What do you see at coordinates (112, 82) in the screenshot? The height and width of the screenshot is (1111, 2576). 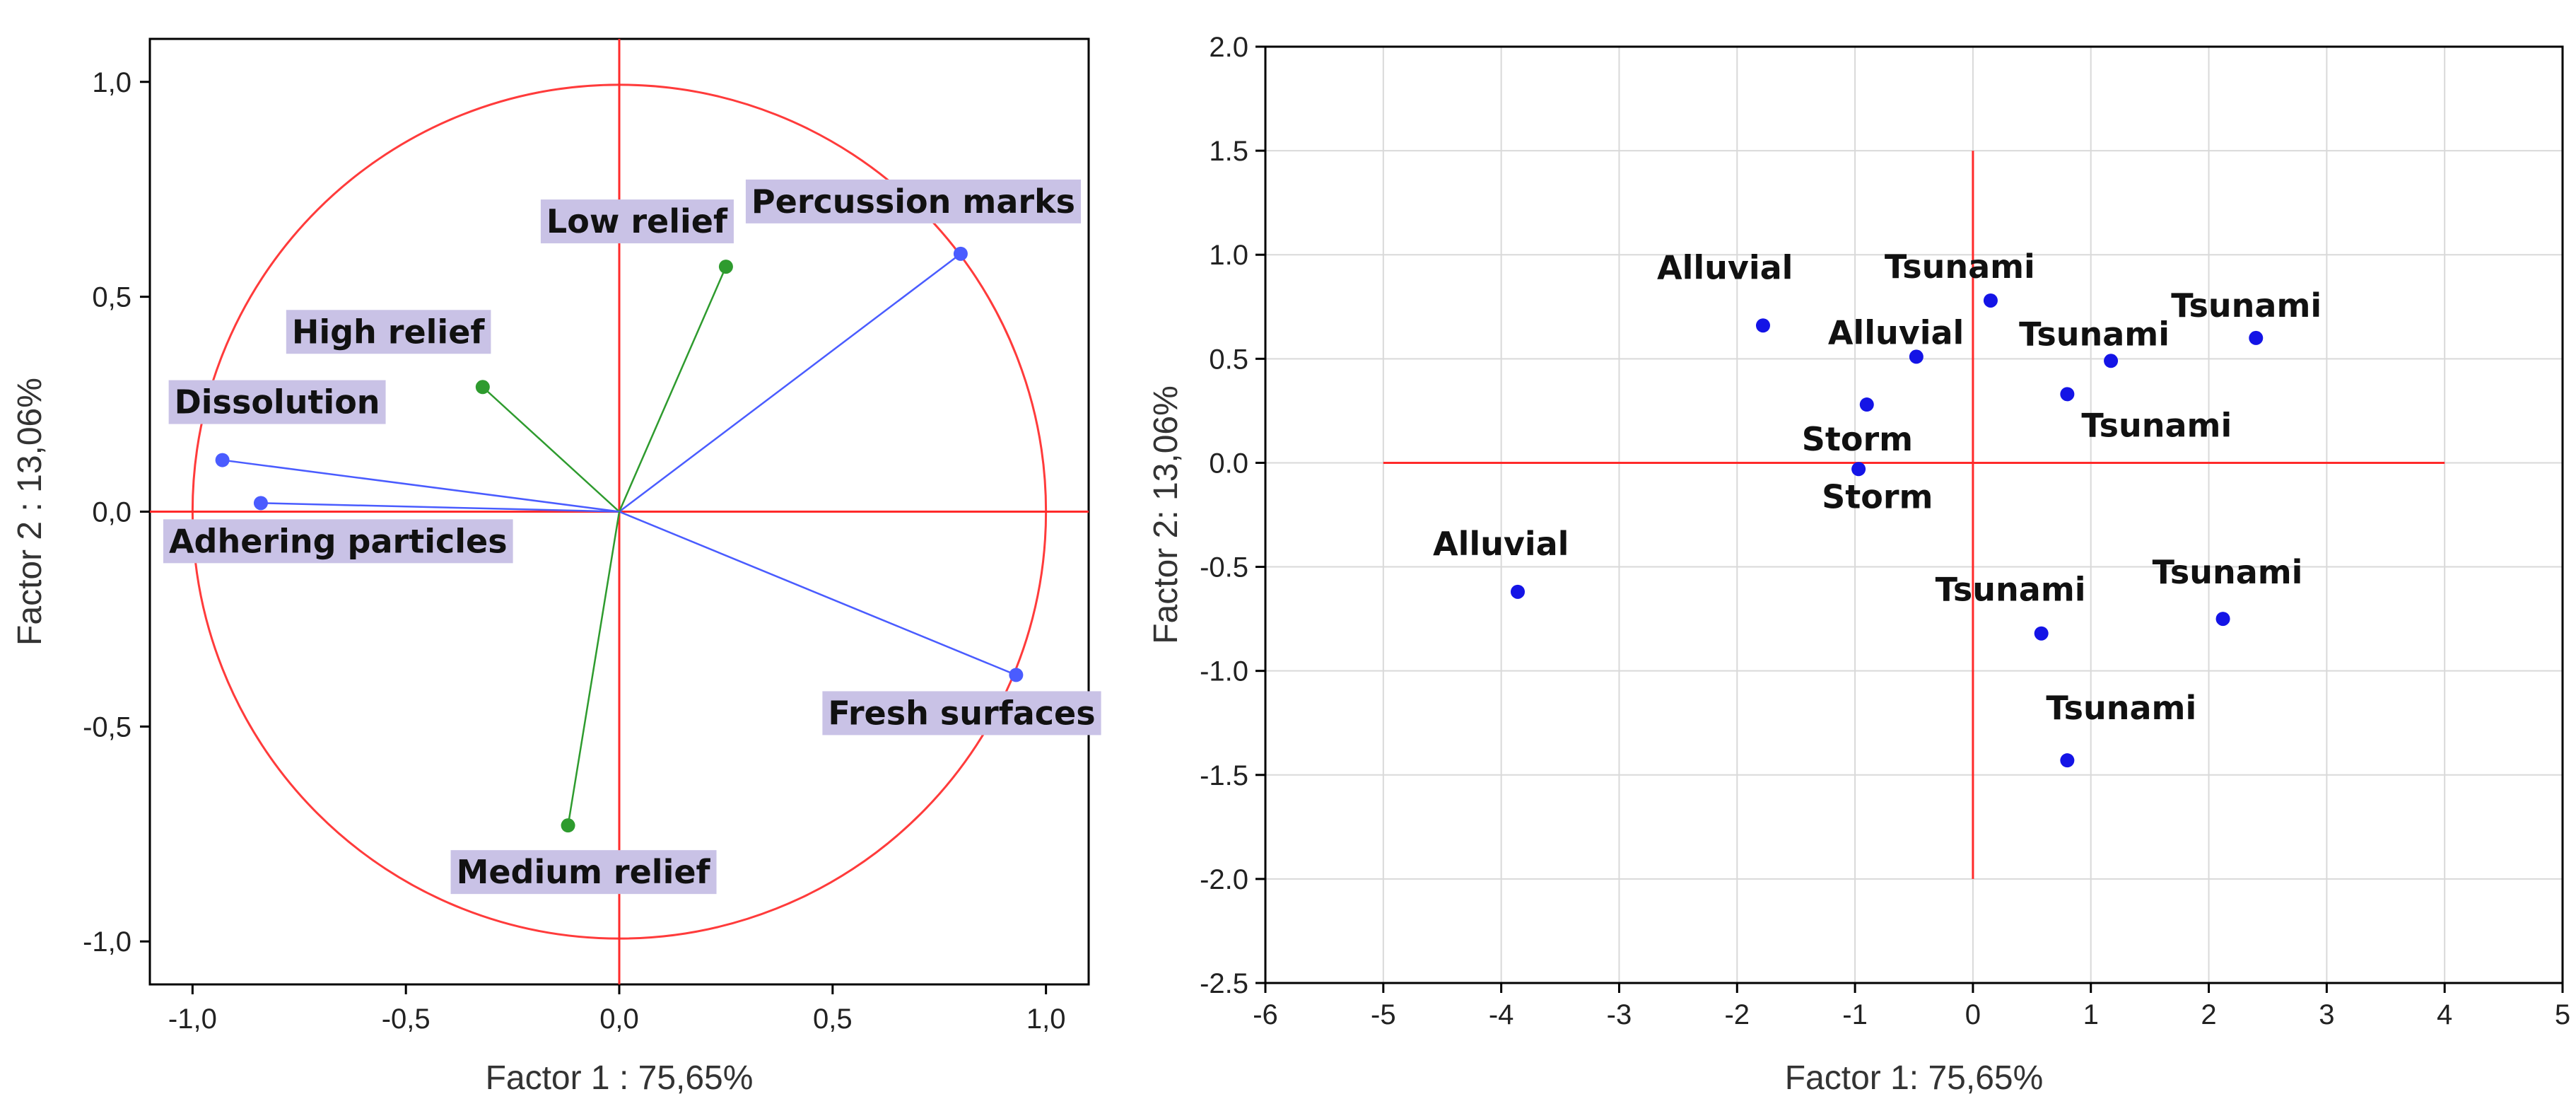 I see `left-y-tick-label: 1,0` at bounding box center [112, 82].